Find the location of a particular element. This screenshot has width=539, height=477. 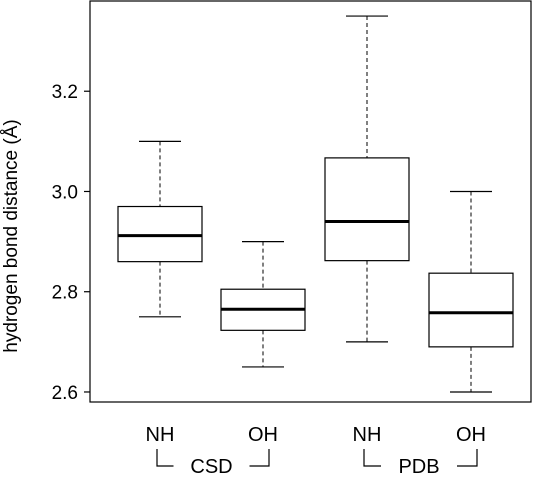

x-axis-labels: NH OH NH OH is located at coordinates (316, 435).